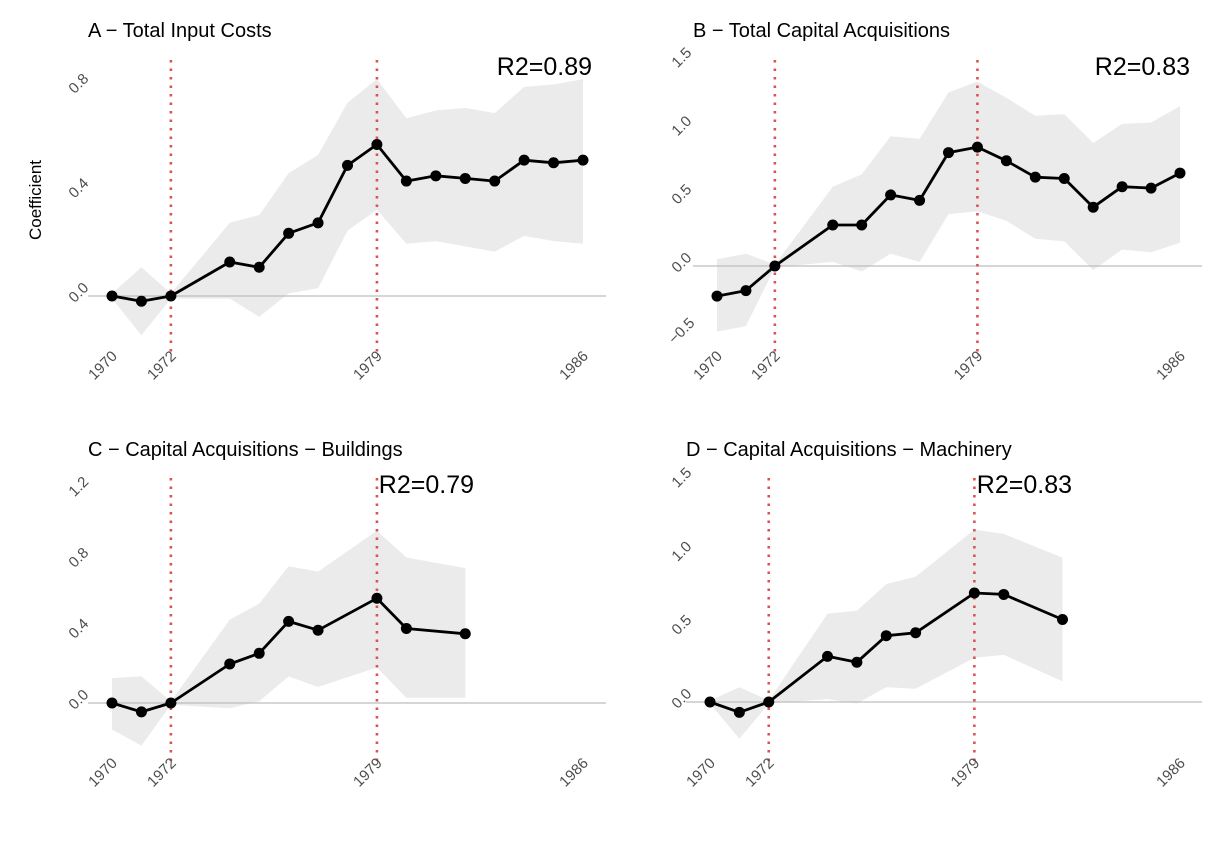 This screenshot has width=1228, height=860. Describe the element at coordinates (681, 331) in the screenshot. I see `y-tick-label: −0.5` at that location.